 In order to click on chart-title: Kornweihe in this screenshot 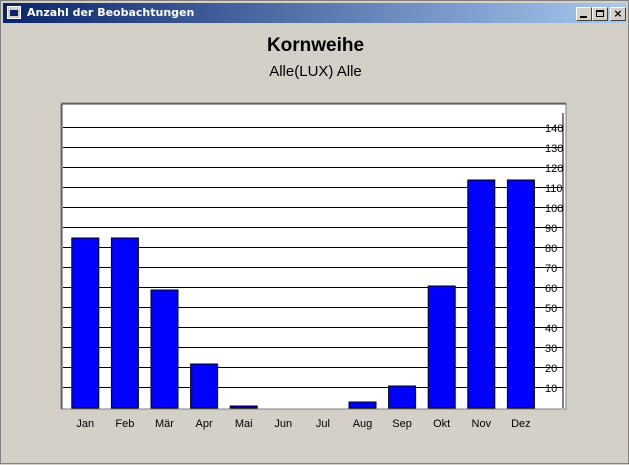, I will do `click(315, 45)`.